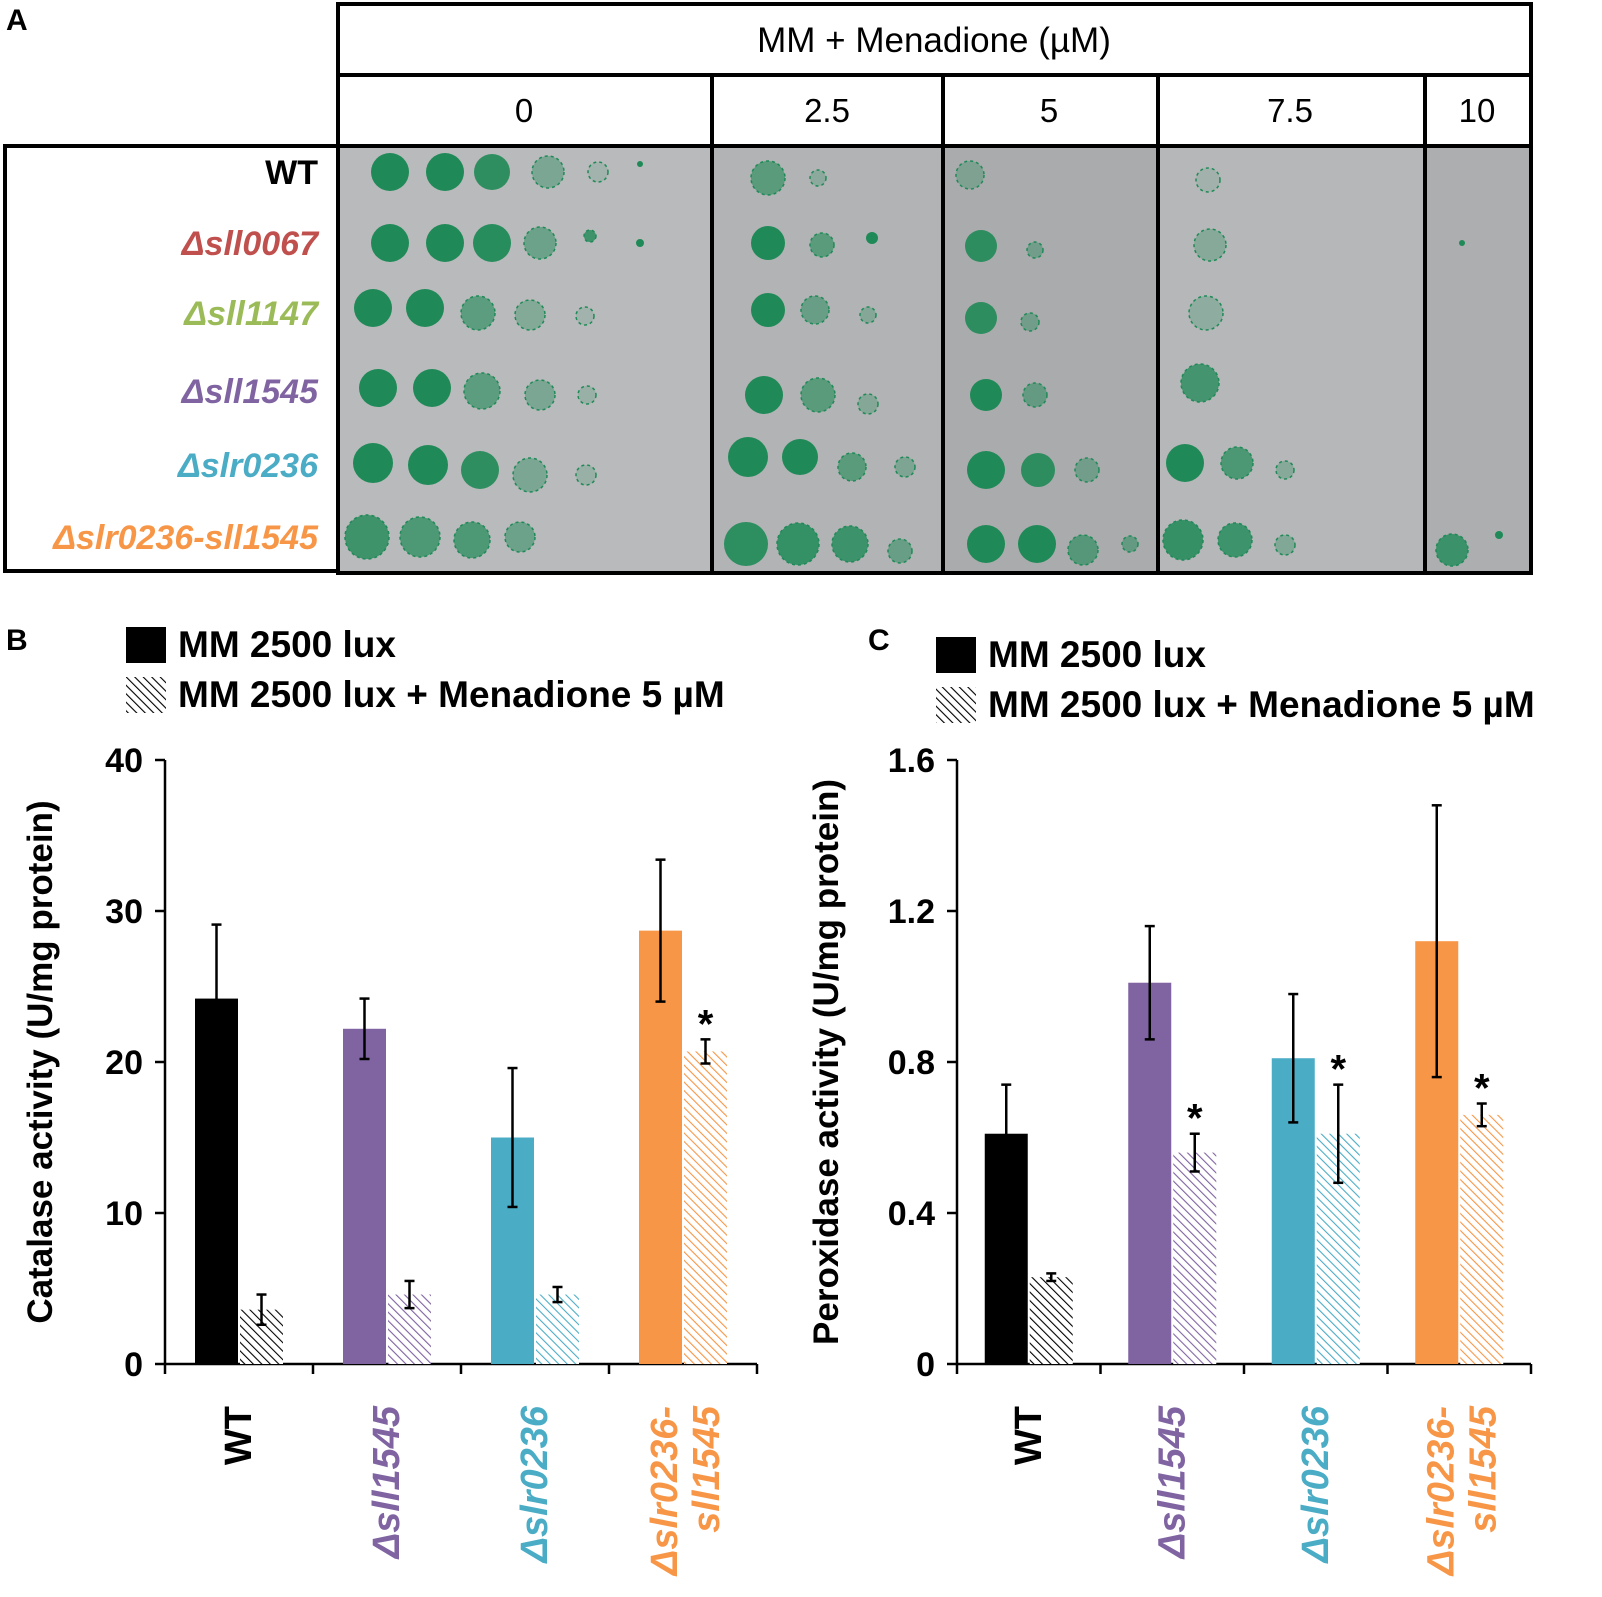  I want to click on y-tick-label: 40, so click(124, 761).